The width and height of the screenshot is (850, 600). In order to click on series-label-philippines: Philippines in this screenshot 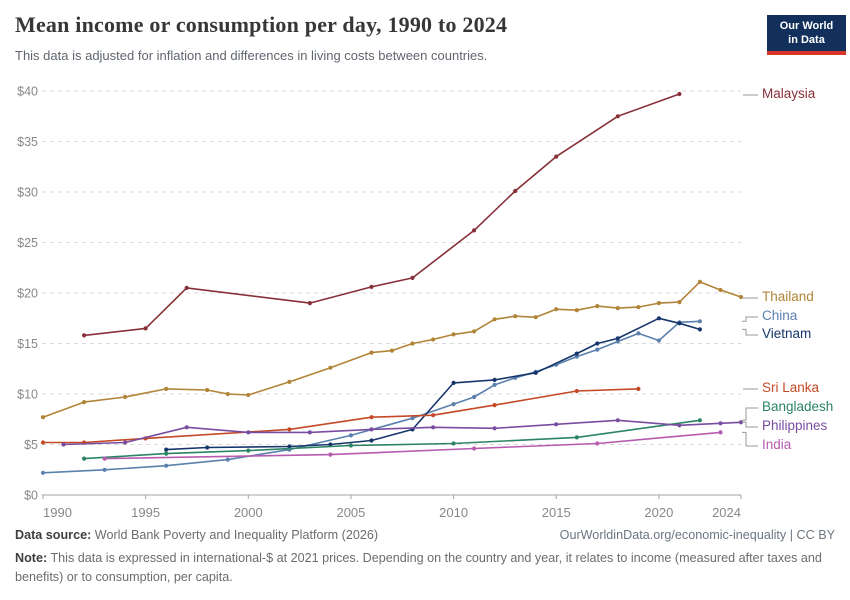, I will do `click(795, 425)`.